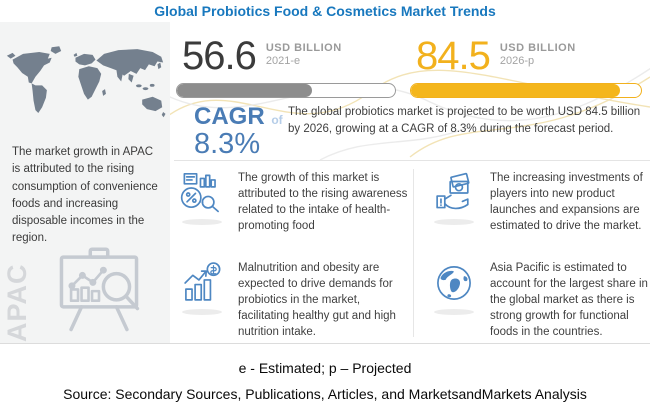 Image resolution: width=650 pixels, height=410 pixels. Describe the element at coordinates (17, 302) in the screenshot. I see `apac-watermark: APAC` at that location.